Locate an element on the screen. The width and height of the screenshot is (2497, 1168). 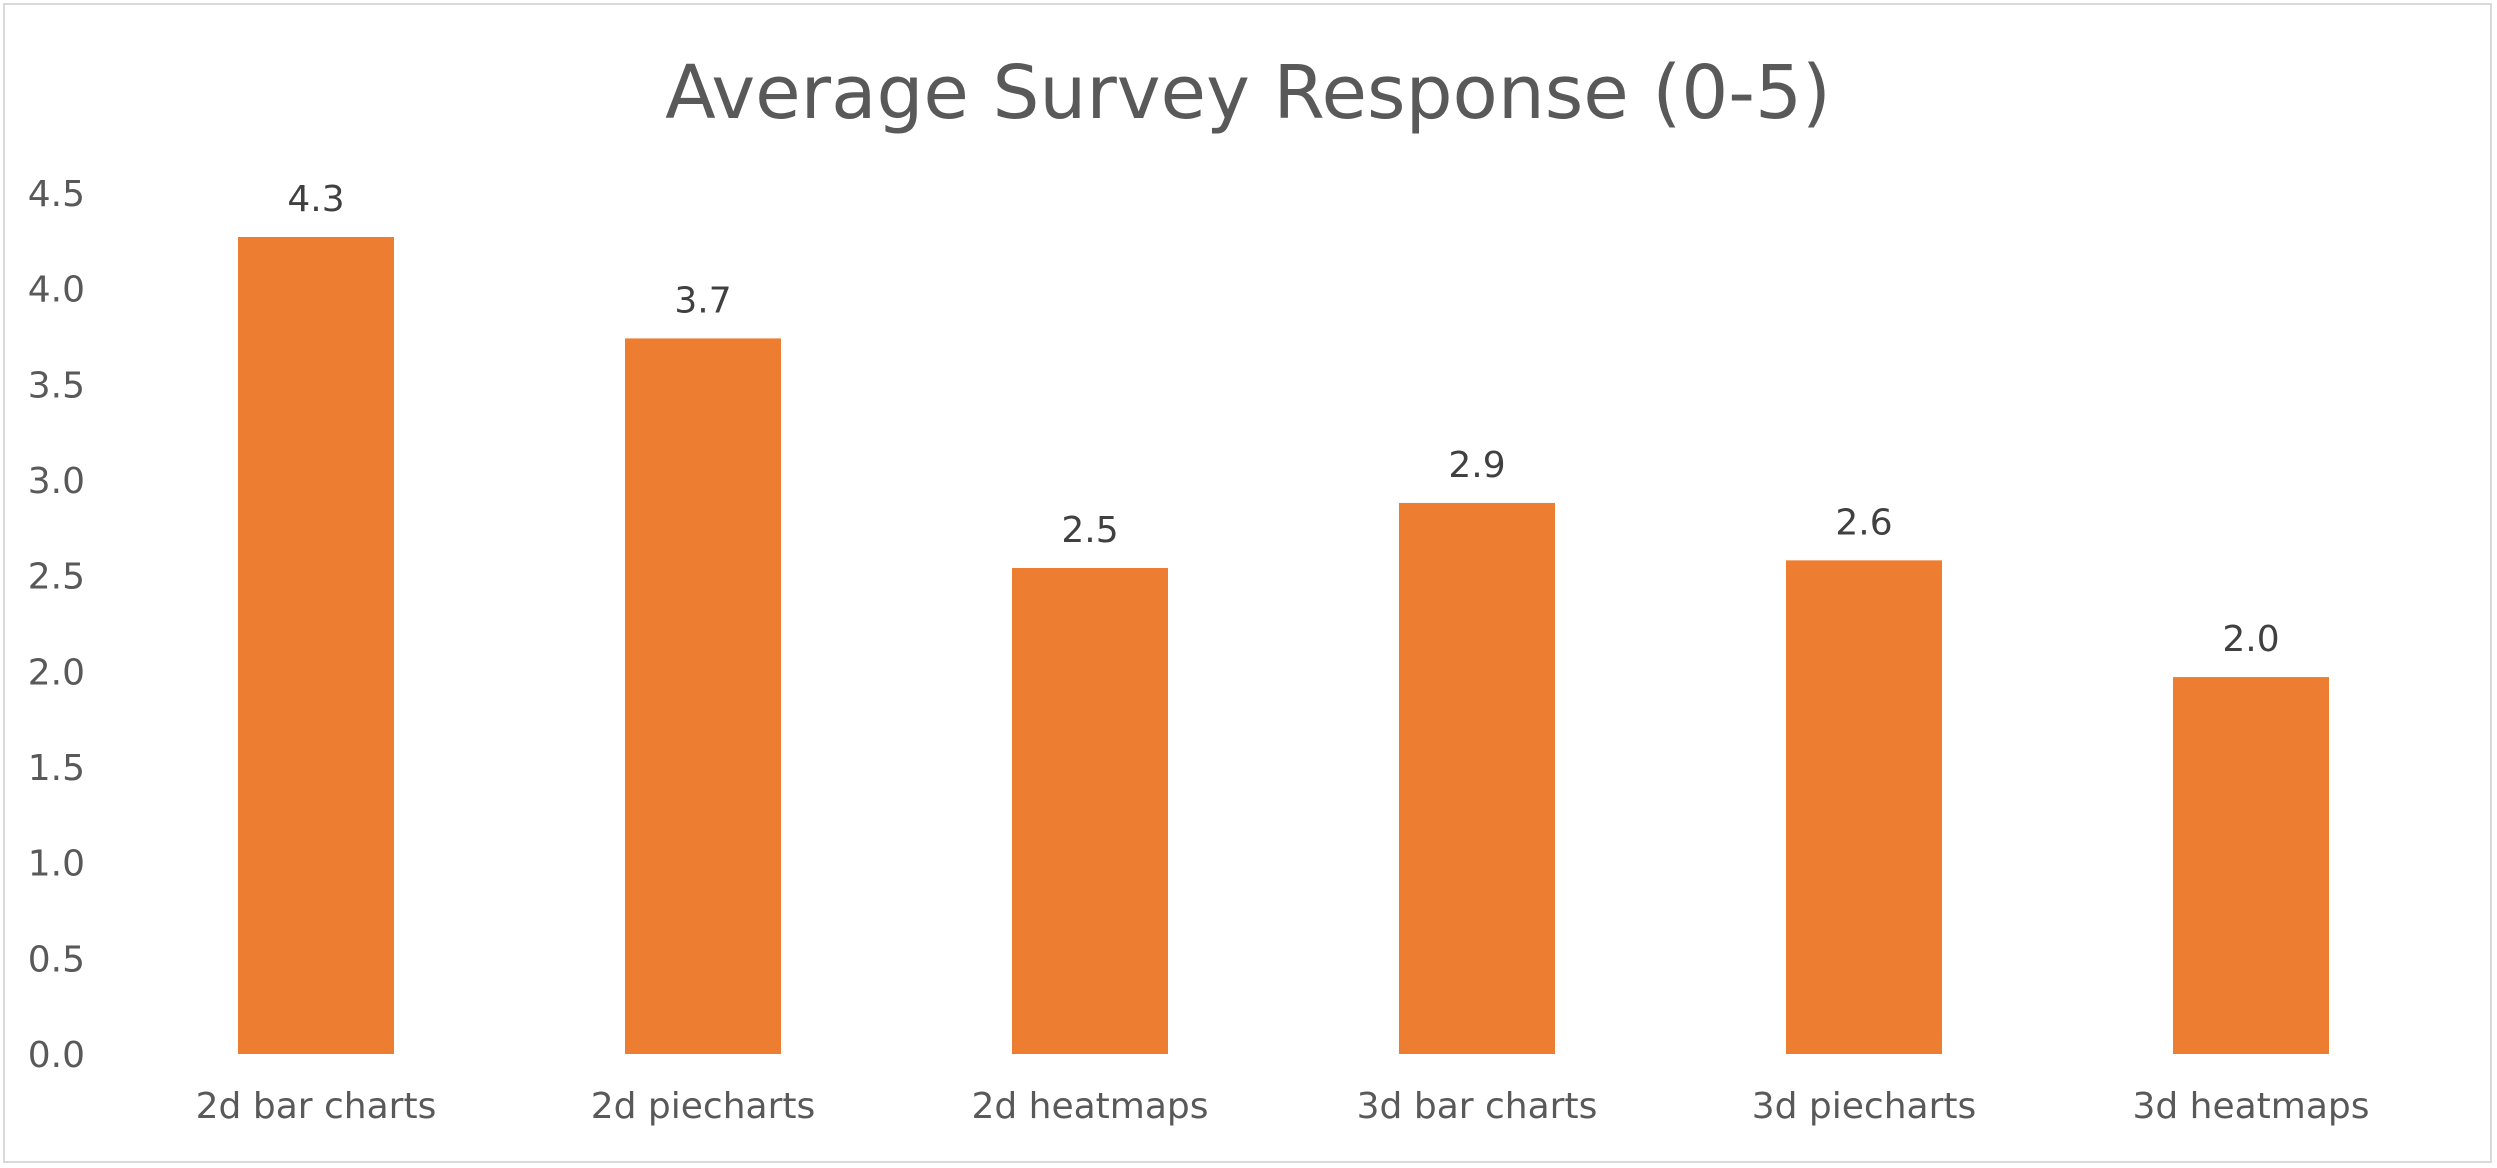
bar-data-label: 2.0 is located at coordinates (2250, 639).